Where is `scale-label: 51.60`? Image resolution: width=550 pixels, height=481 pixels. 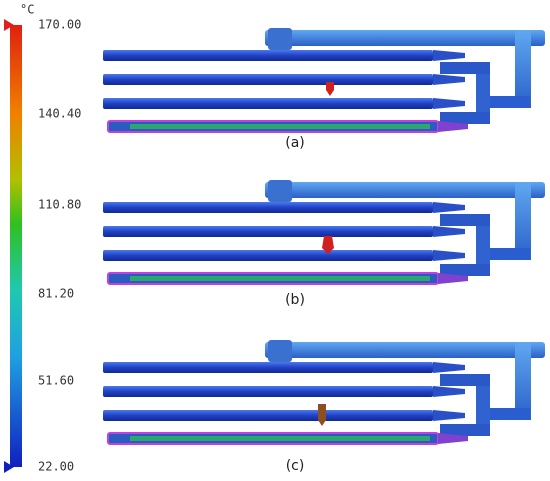
scale-label: 51.60 is located at coordinates (56, 381).